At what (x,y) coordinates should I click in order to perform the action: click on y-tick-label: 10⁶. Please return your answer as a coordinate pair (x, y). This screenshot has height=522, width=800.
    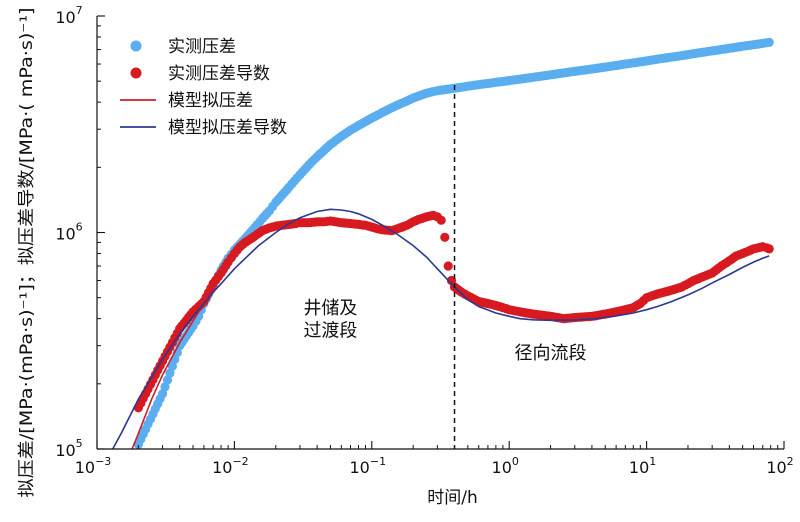
    Looking at the image, I should click on (68, 232).